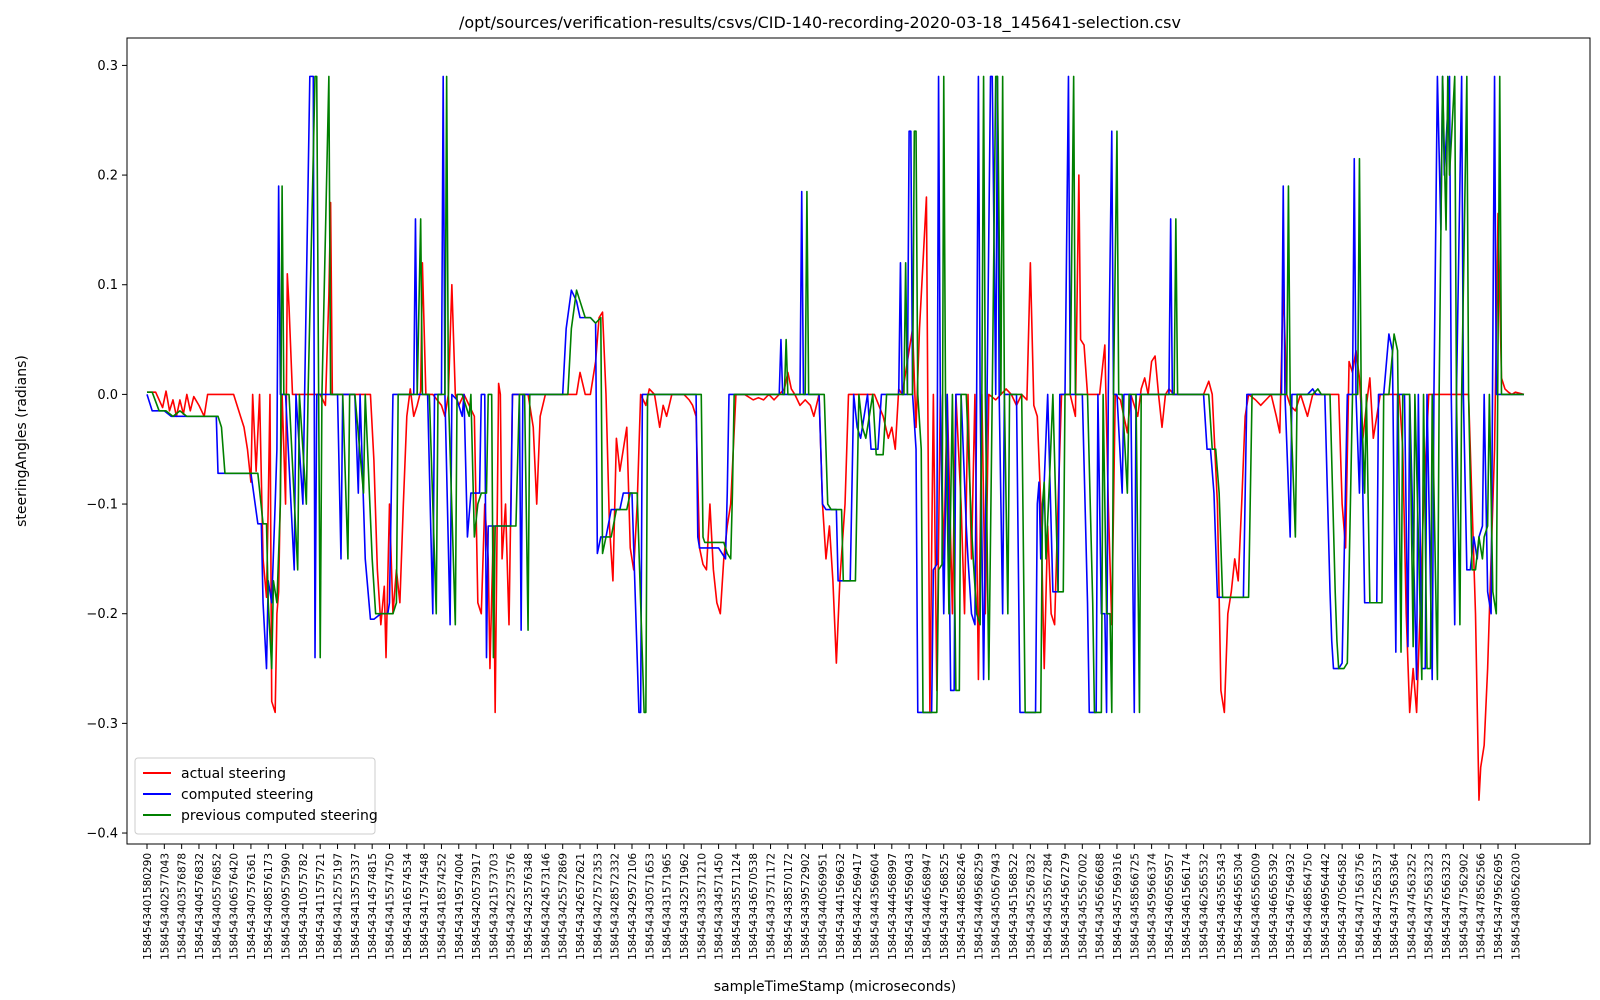 This screenshot has height=1000, width=1600. What do you see at coordinates (304, 906) in the screenshot?
I see `x-tick-label: 1584543410575782` at bounding box center [304, 906].